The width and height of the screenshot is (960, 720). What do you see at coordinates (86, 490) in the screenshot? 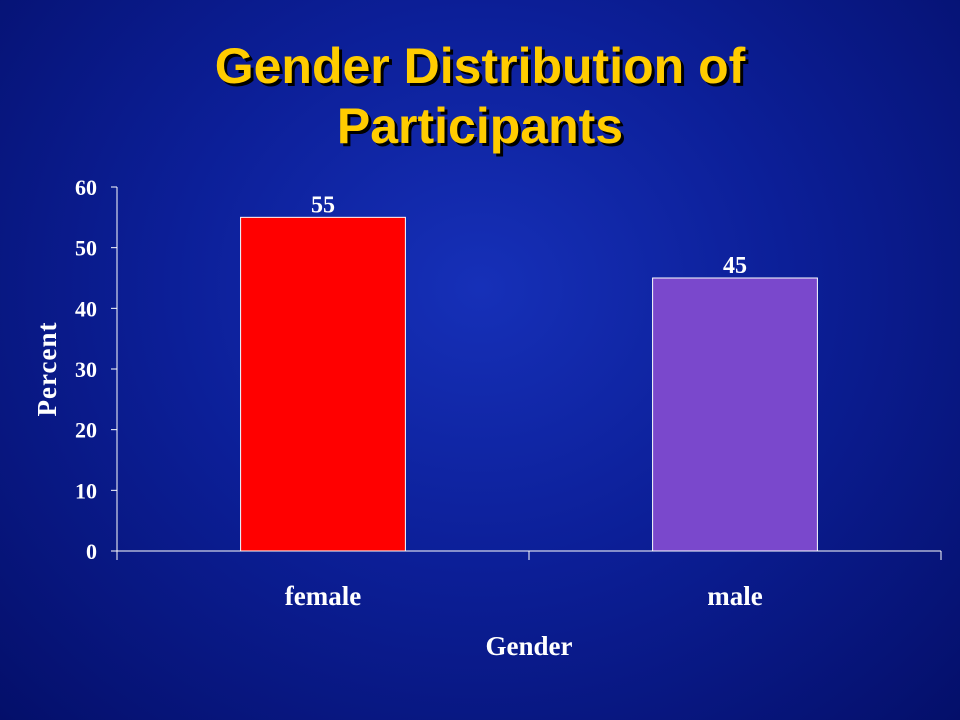
I see `y-tick-label: 10` at bounding box center [86, 490].